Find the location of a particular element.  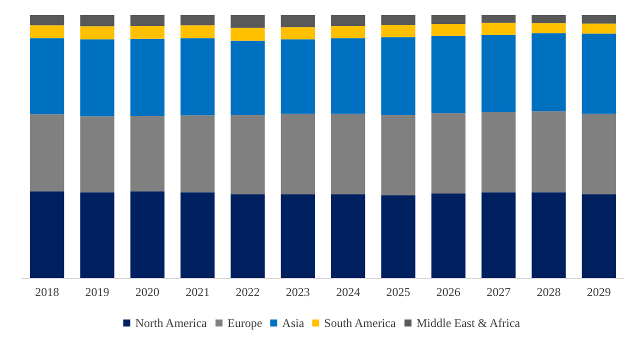

x-tick-label: 2018 is located at coordinates (47, 292).